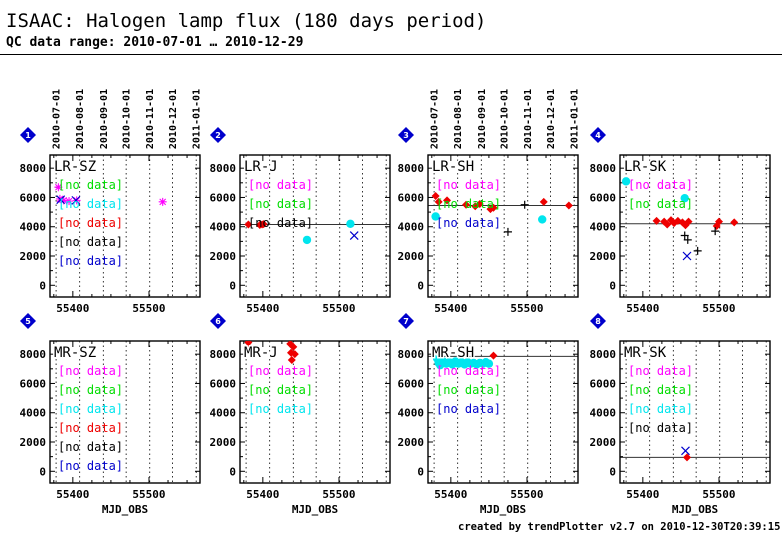  What do you see at coordinates (411, 197) in the screenshot?
I see `y-tick-label: 6000` at bounding box center [411, 197].